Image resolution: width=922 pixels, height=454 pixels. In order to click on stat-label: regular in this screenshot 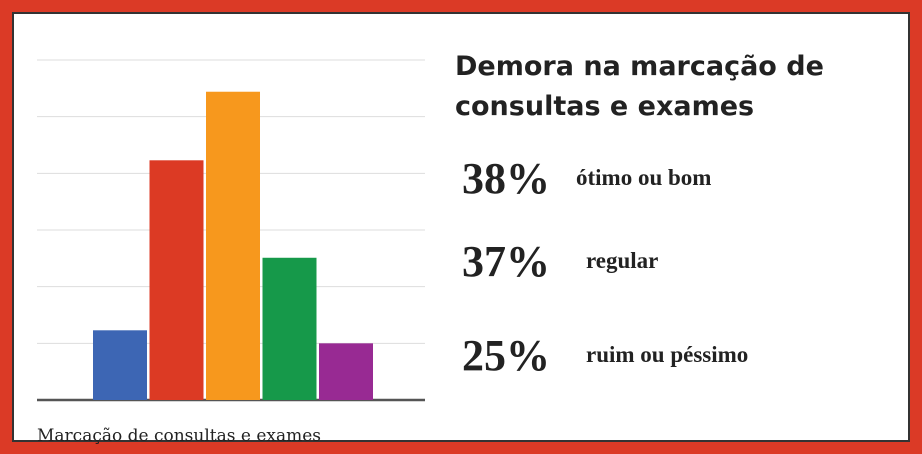, I will do `click(622, 260)`.